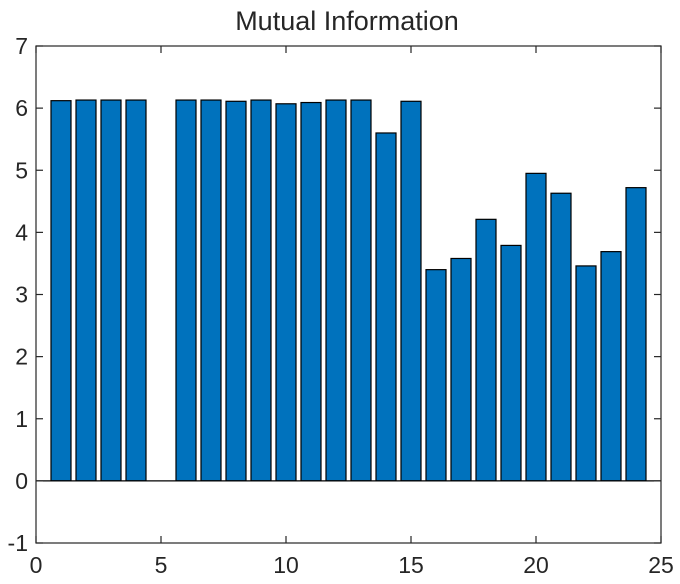 The image size is (680, 584). I want to click on x-tick-label: 5, so click(161, 565).